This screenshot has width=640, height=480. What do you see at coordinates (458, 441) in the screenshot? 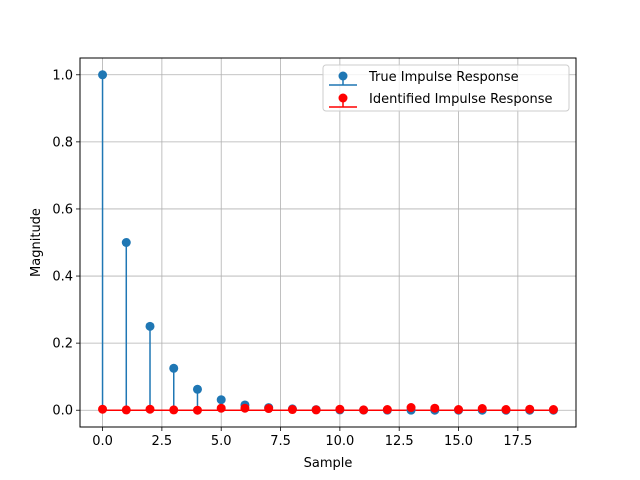
I see `x-tick-label: 15.0` at bounding box center [458, 441].